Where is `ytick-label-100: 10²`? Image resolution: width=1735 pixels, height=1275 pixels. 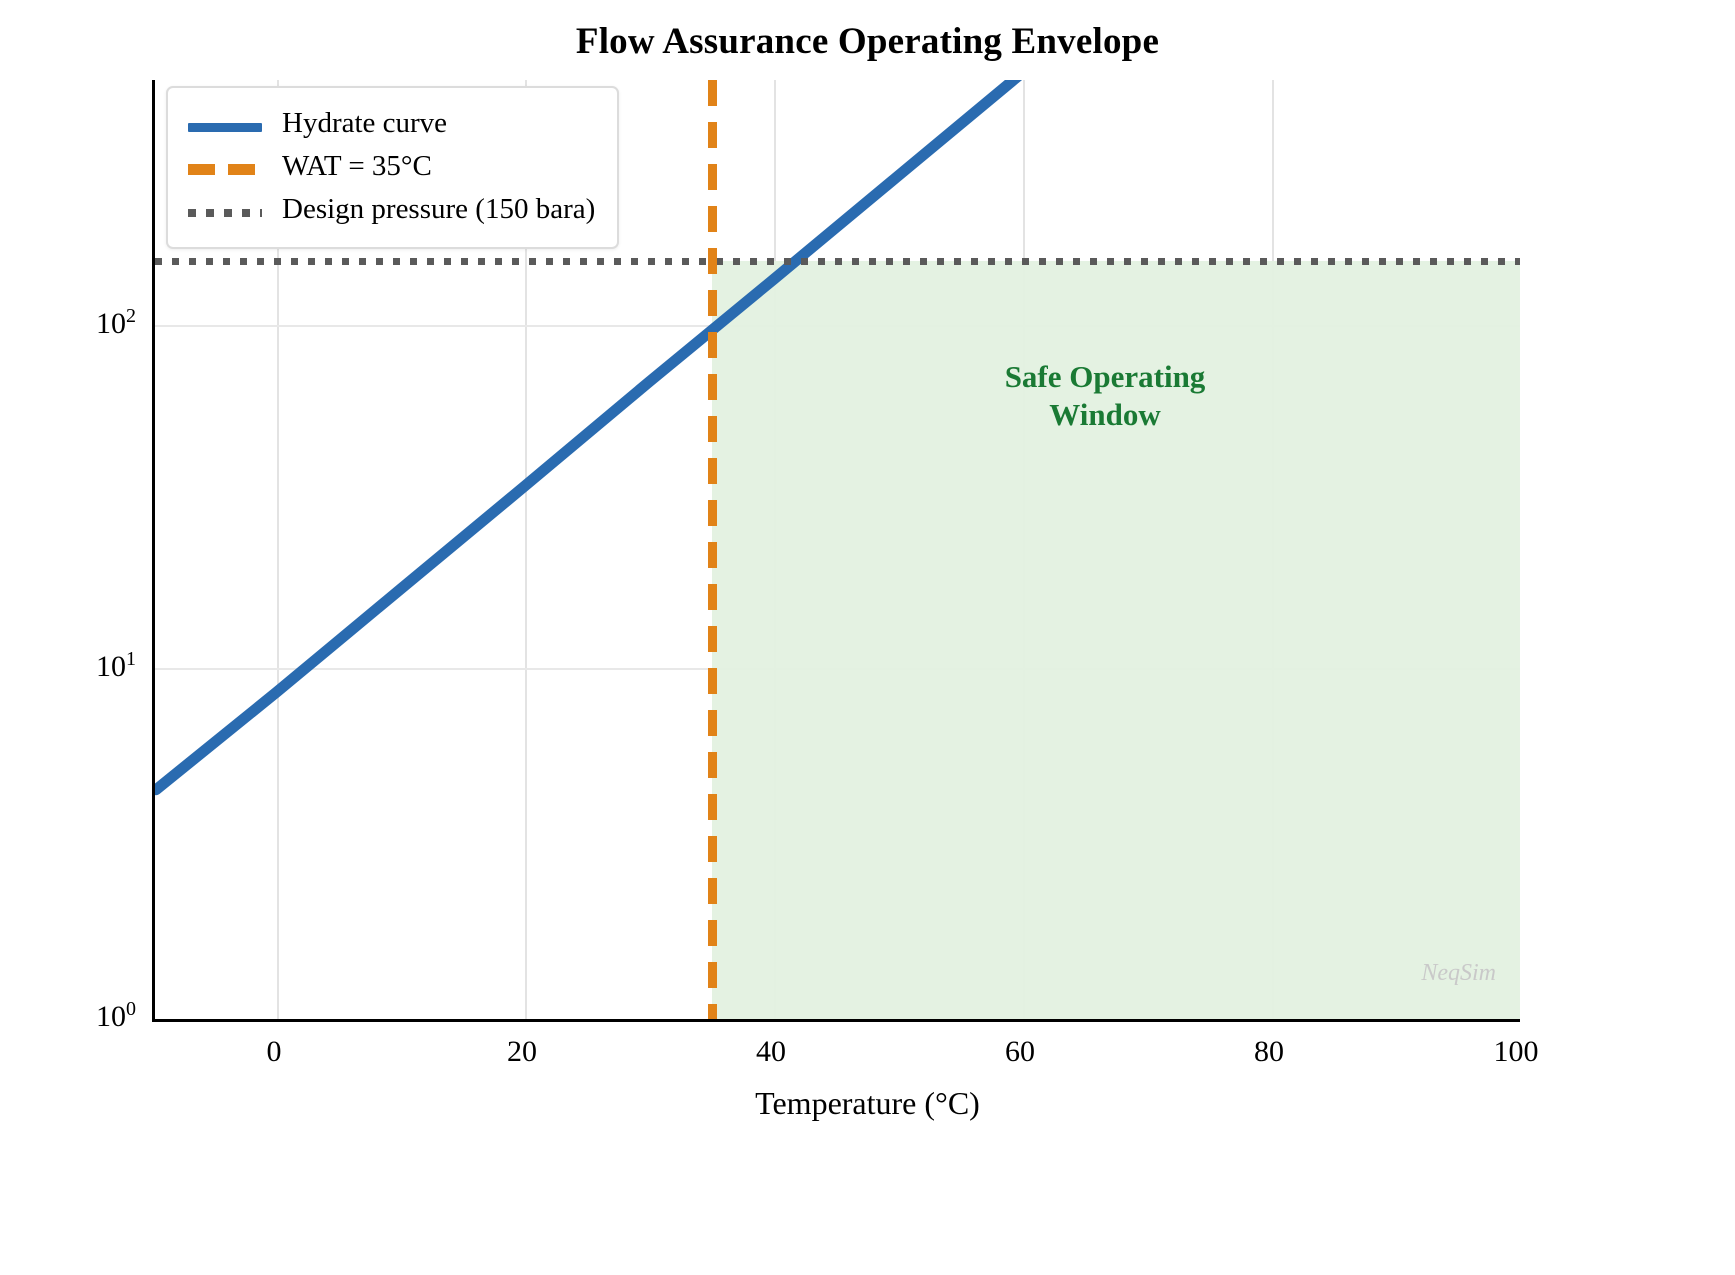 ytick-label-100: 10² is located at coordinates (116, 322).